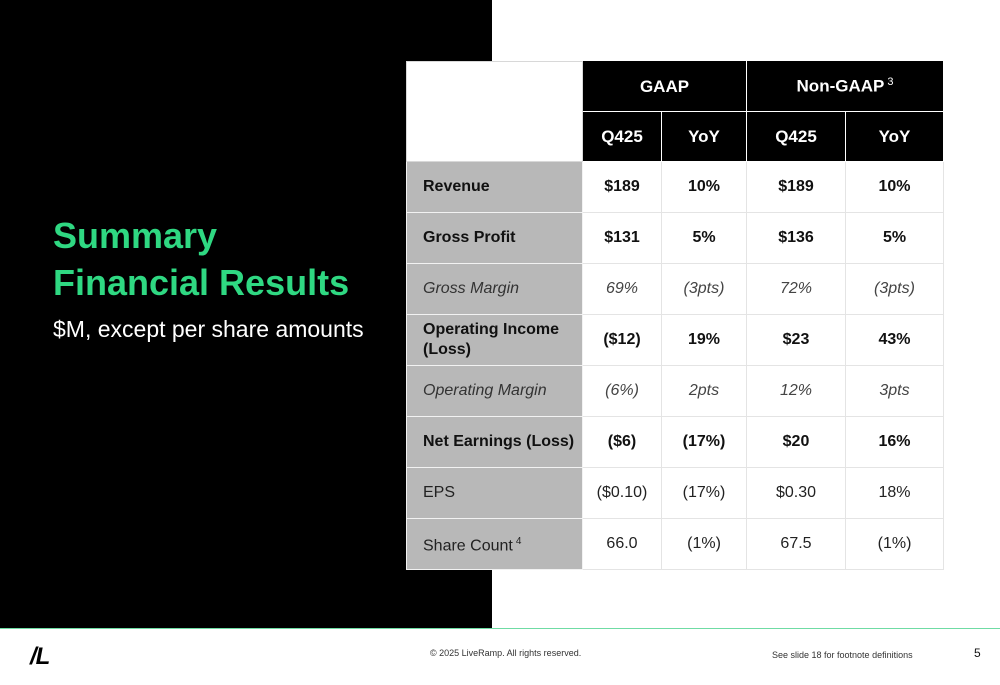 This screenshot has width=1000, height=685. What do you see at coordinates (977, 653) in the screenshot?
I see `page-number: 5` at bounding box center [977, 653].